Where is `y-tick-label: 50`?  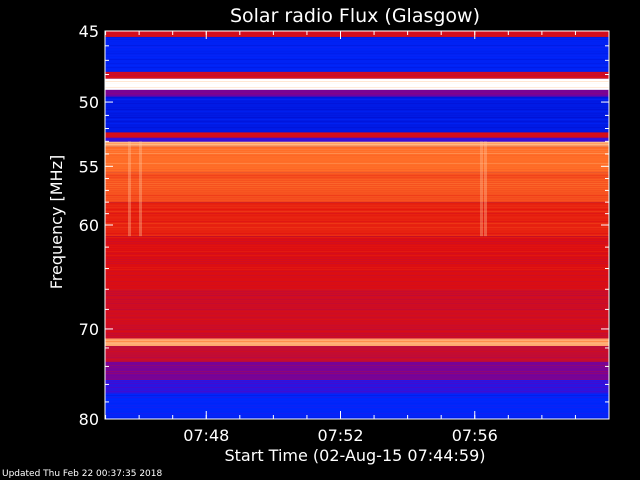
y-tick-label: 50 is located at coordinates (89, 102).